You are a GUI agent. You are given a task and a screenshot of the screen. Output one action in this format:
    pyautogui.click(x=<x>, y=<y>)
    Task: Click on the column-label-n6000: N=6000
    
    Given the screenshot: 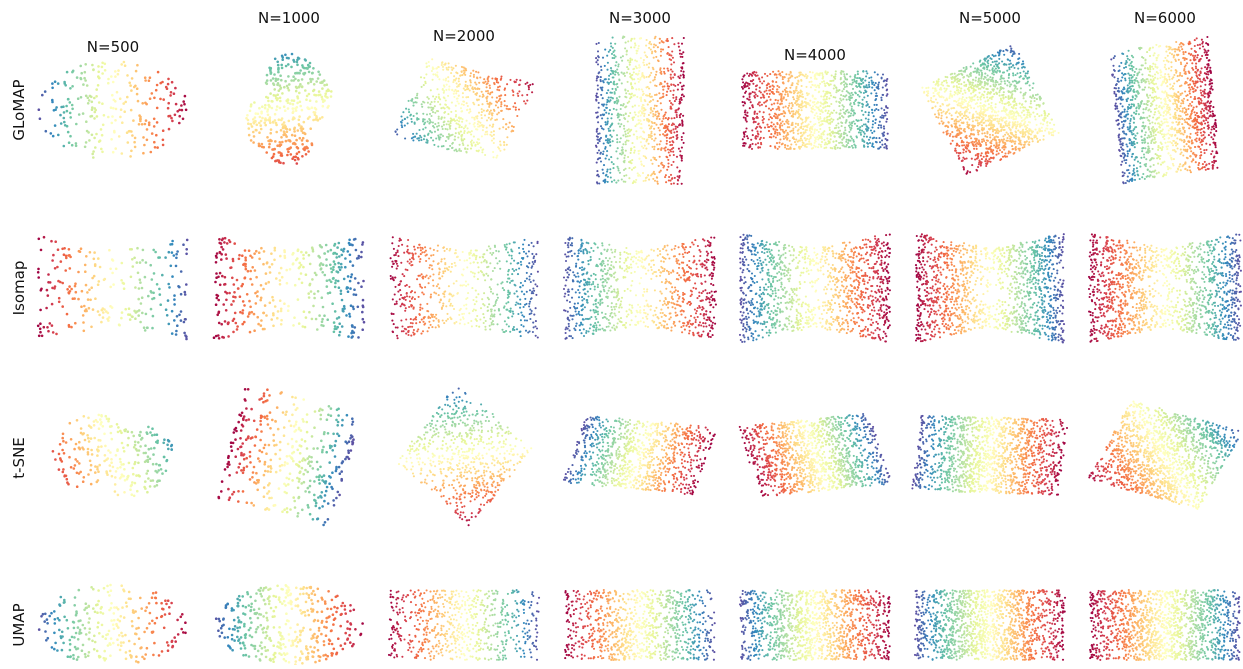 What is the action you would take?
    pyautogui.click(x=1165, y=18)
    